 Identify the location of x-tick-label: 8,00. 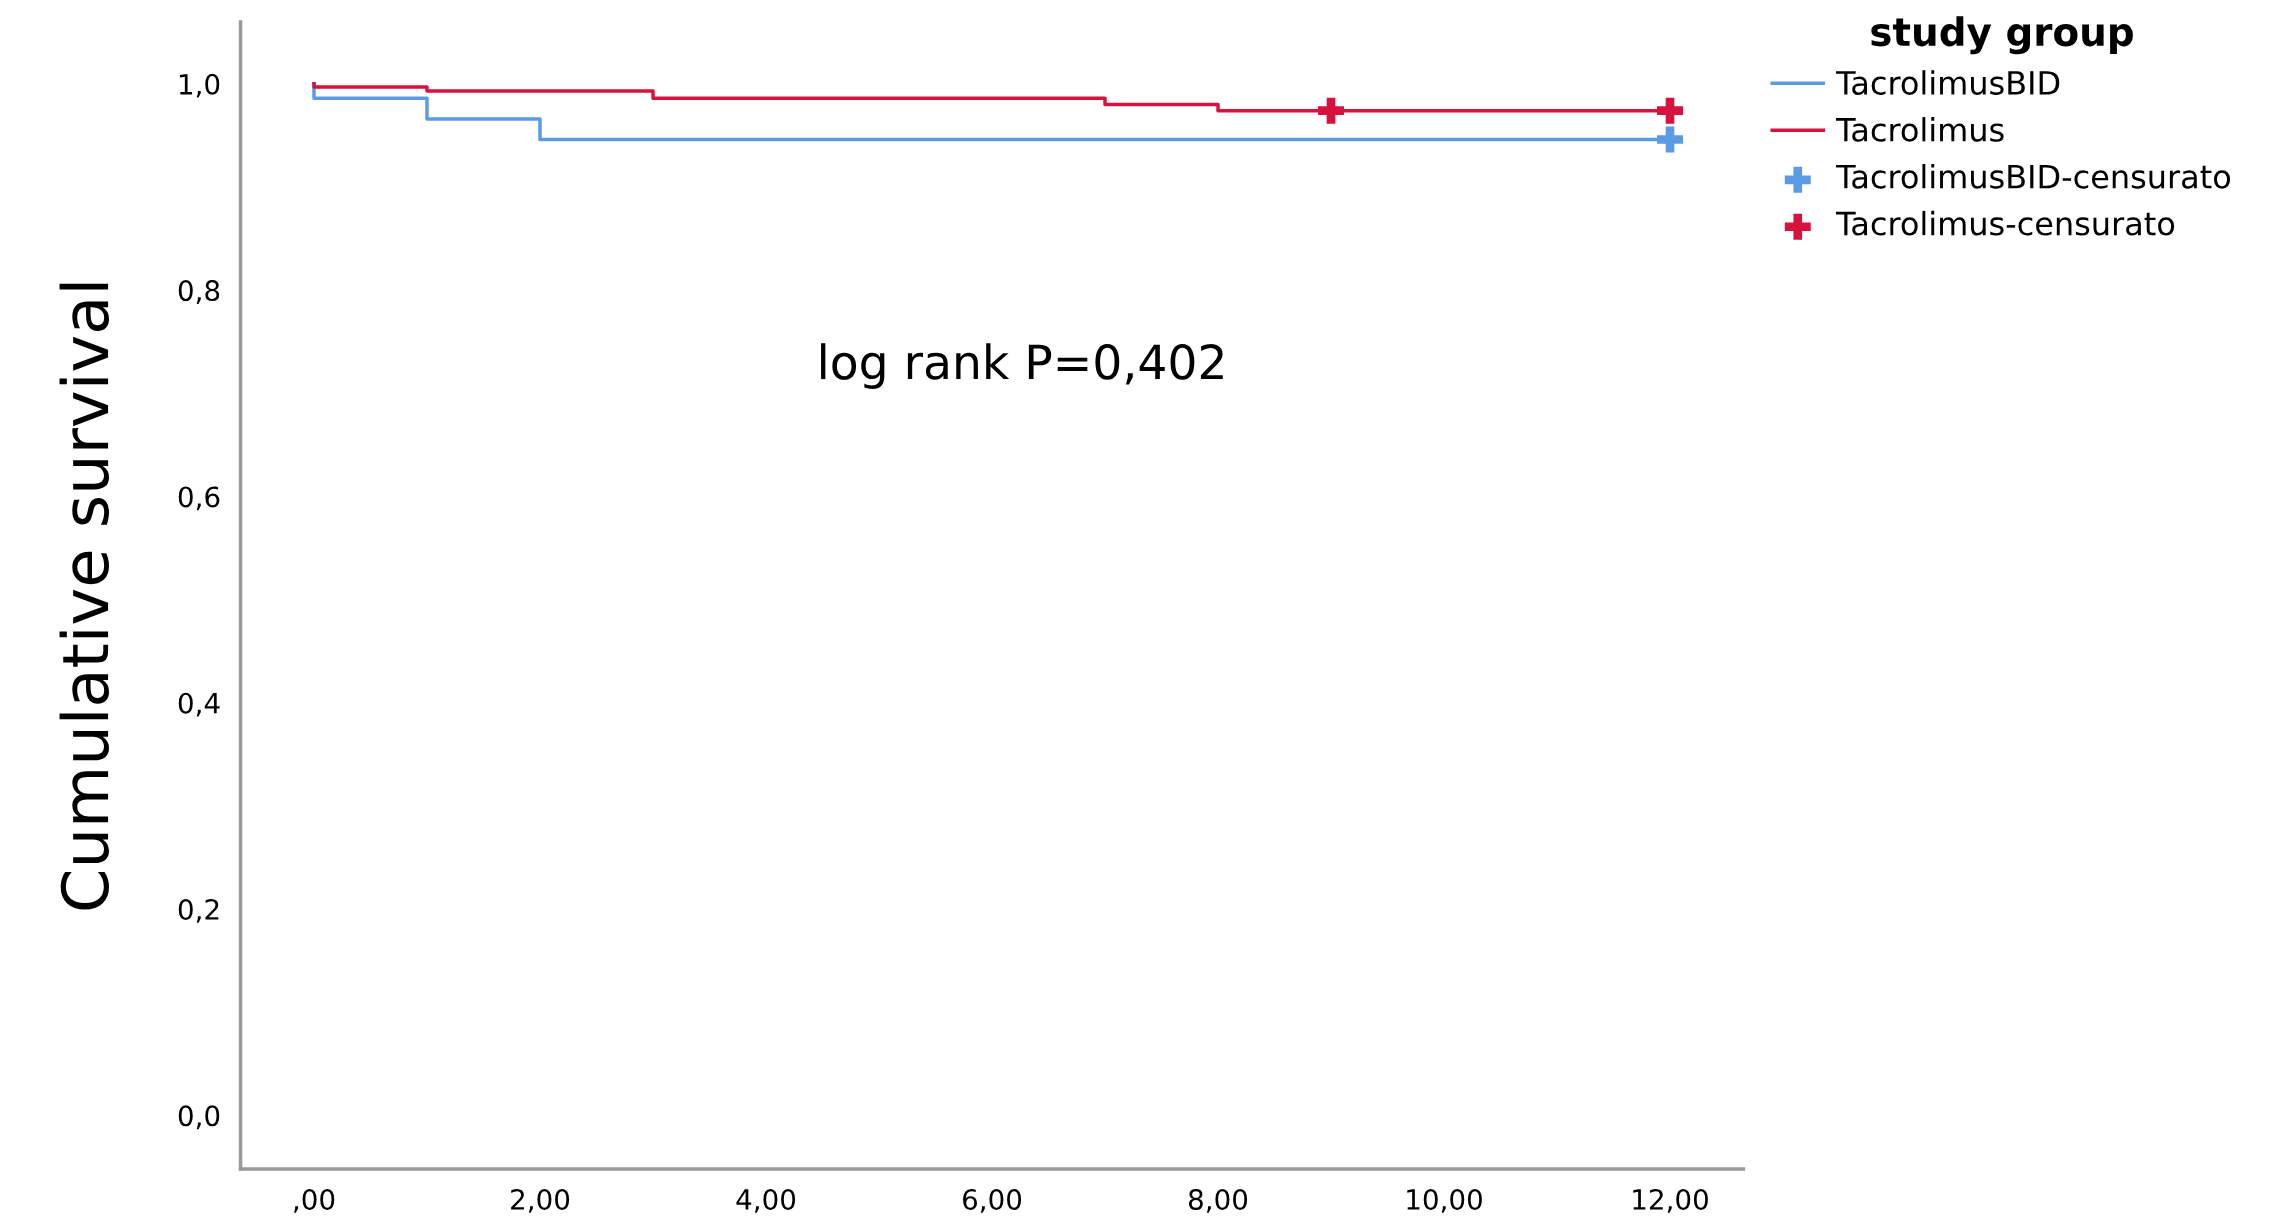
(1218, 1200).